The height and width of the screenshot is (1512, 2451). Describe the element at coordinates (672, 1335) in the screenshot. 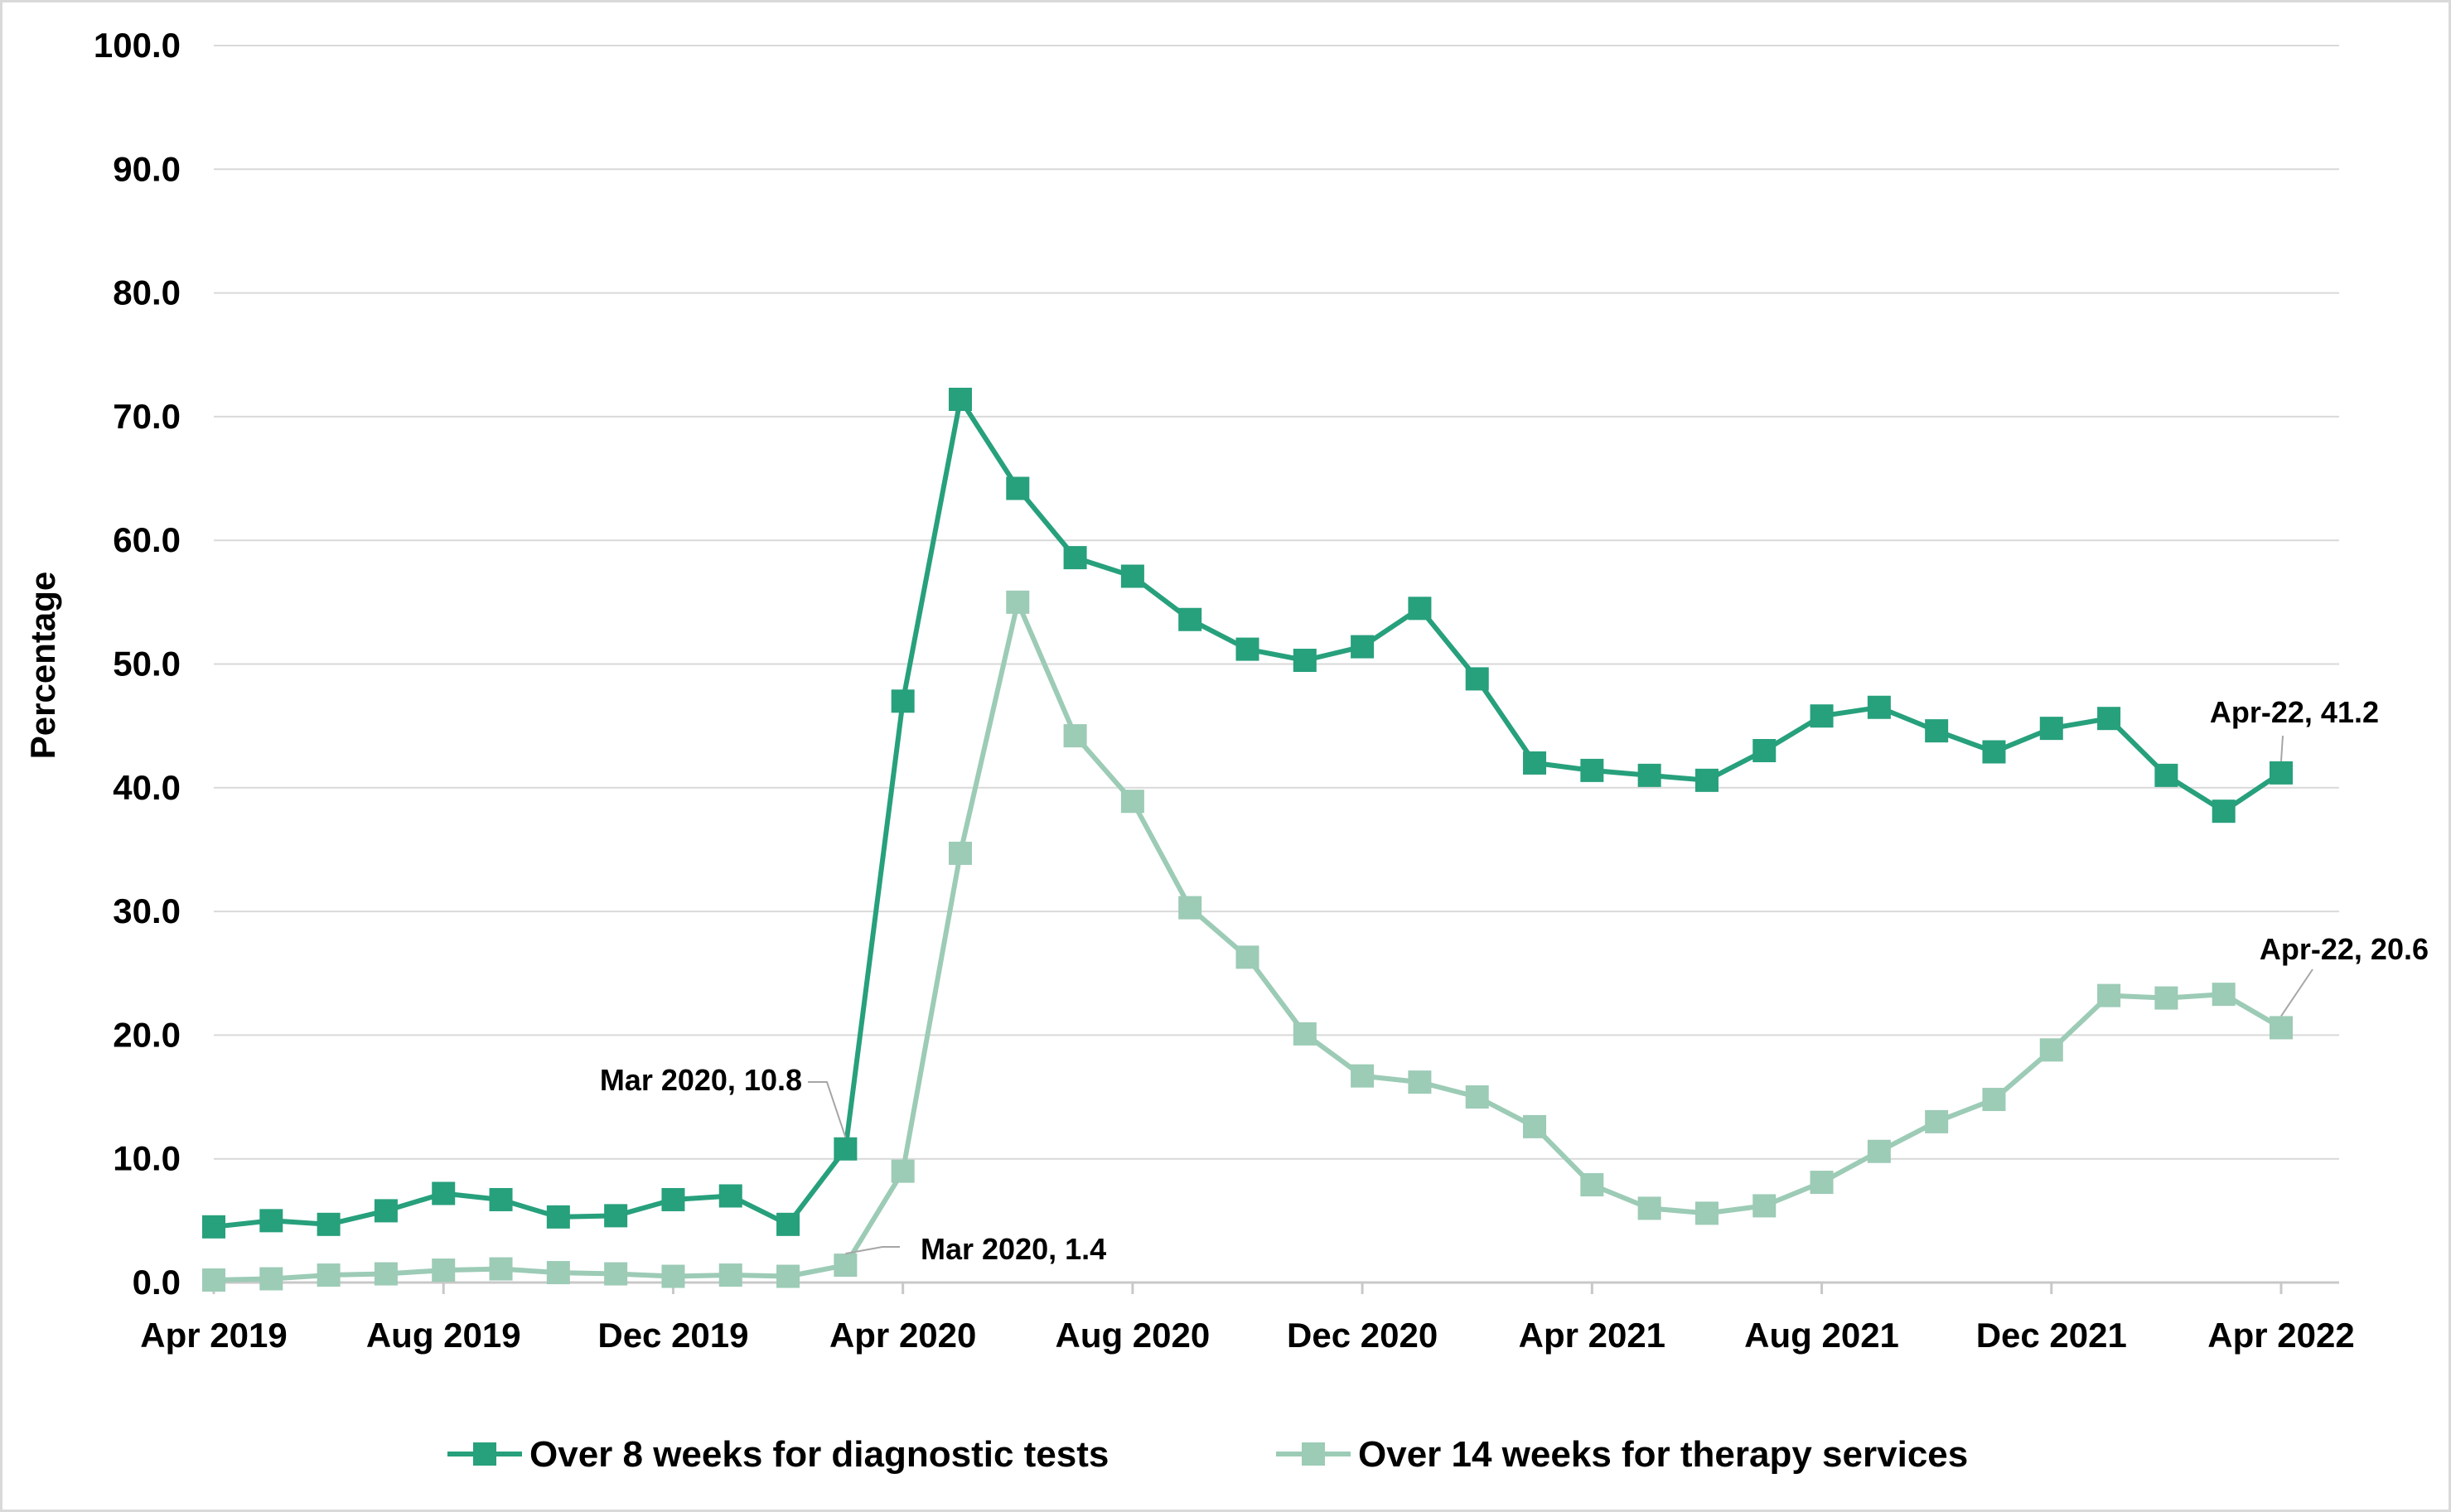

I see `x-tick-label: Dec 2019` at that location.